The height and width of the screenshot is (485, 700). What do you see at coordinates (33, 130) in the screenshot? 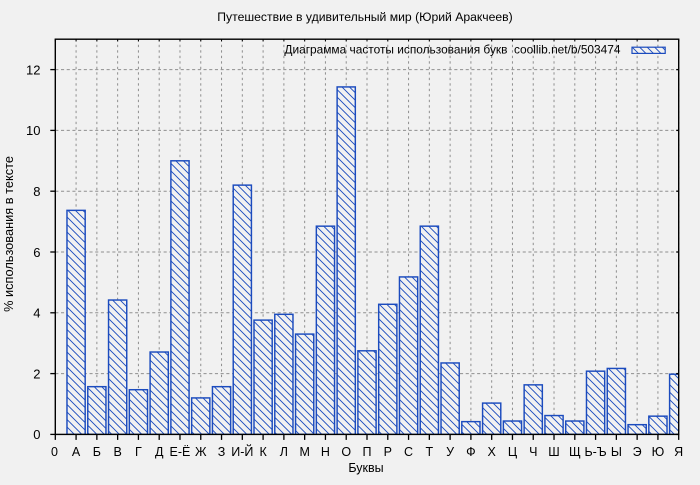
I see `svg-text: 10` at bounding box center [33, 130].